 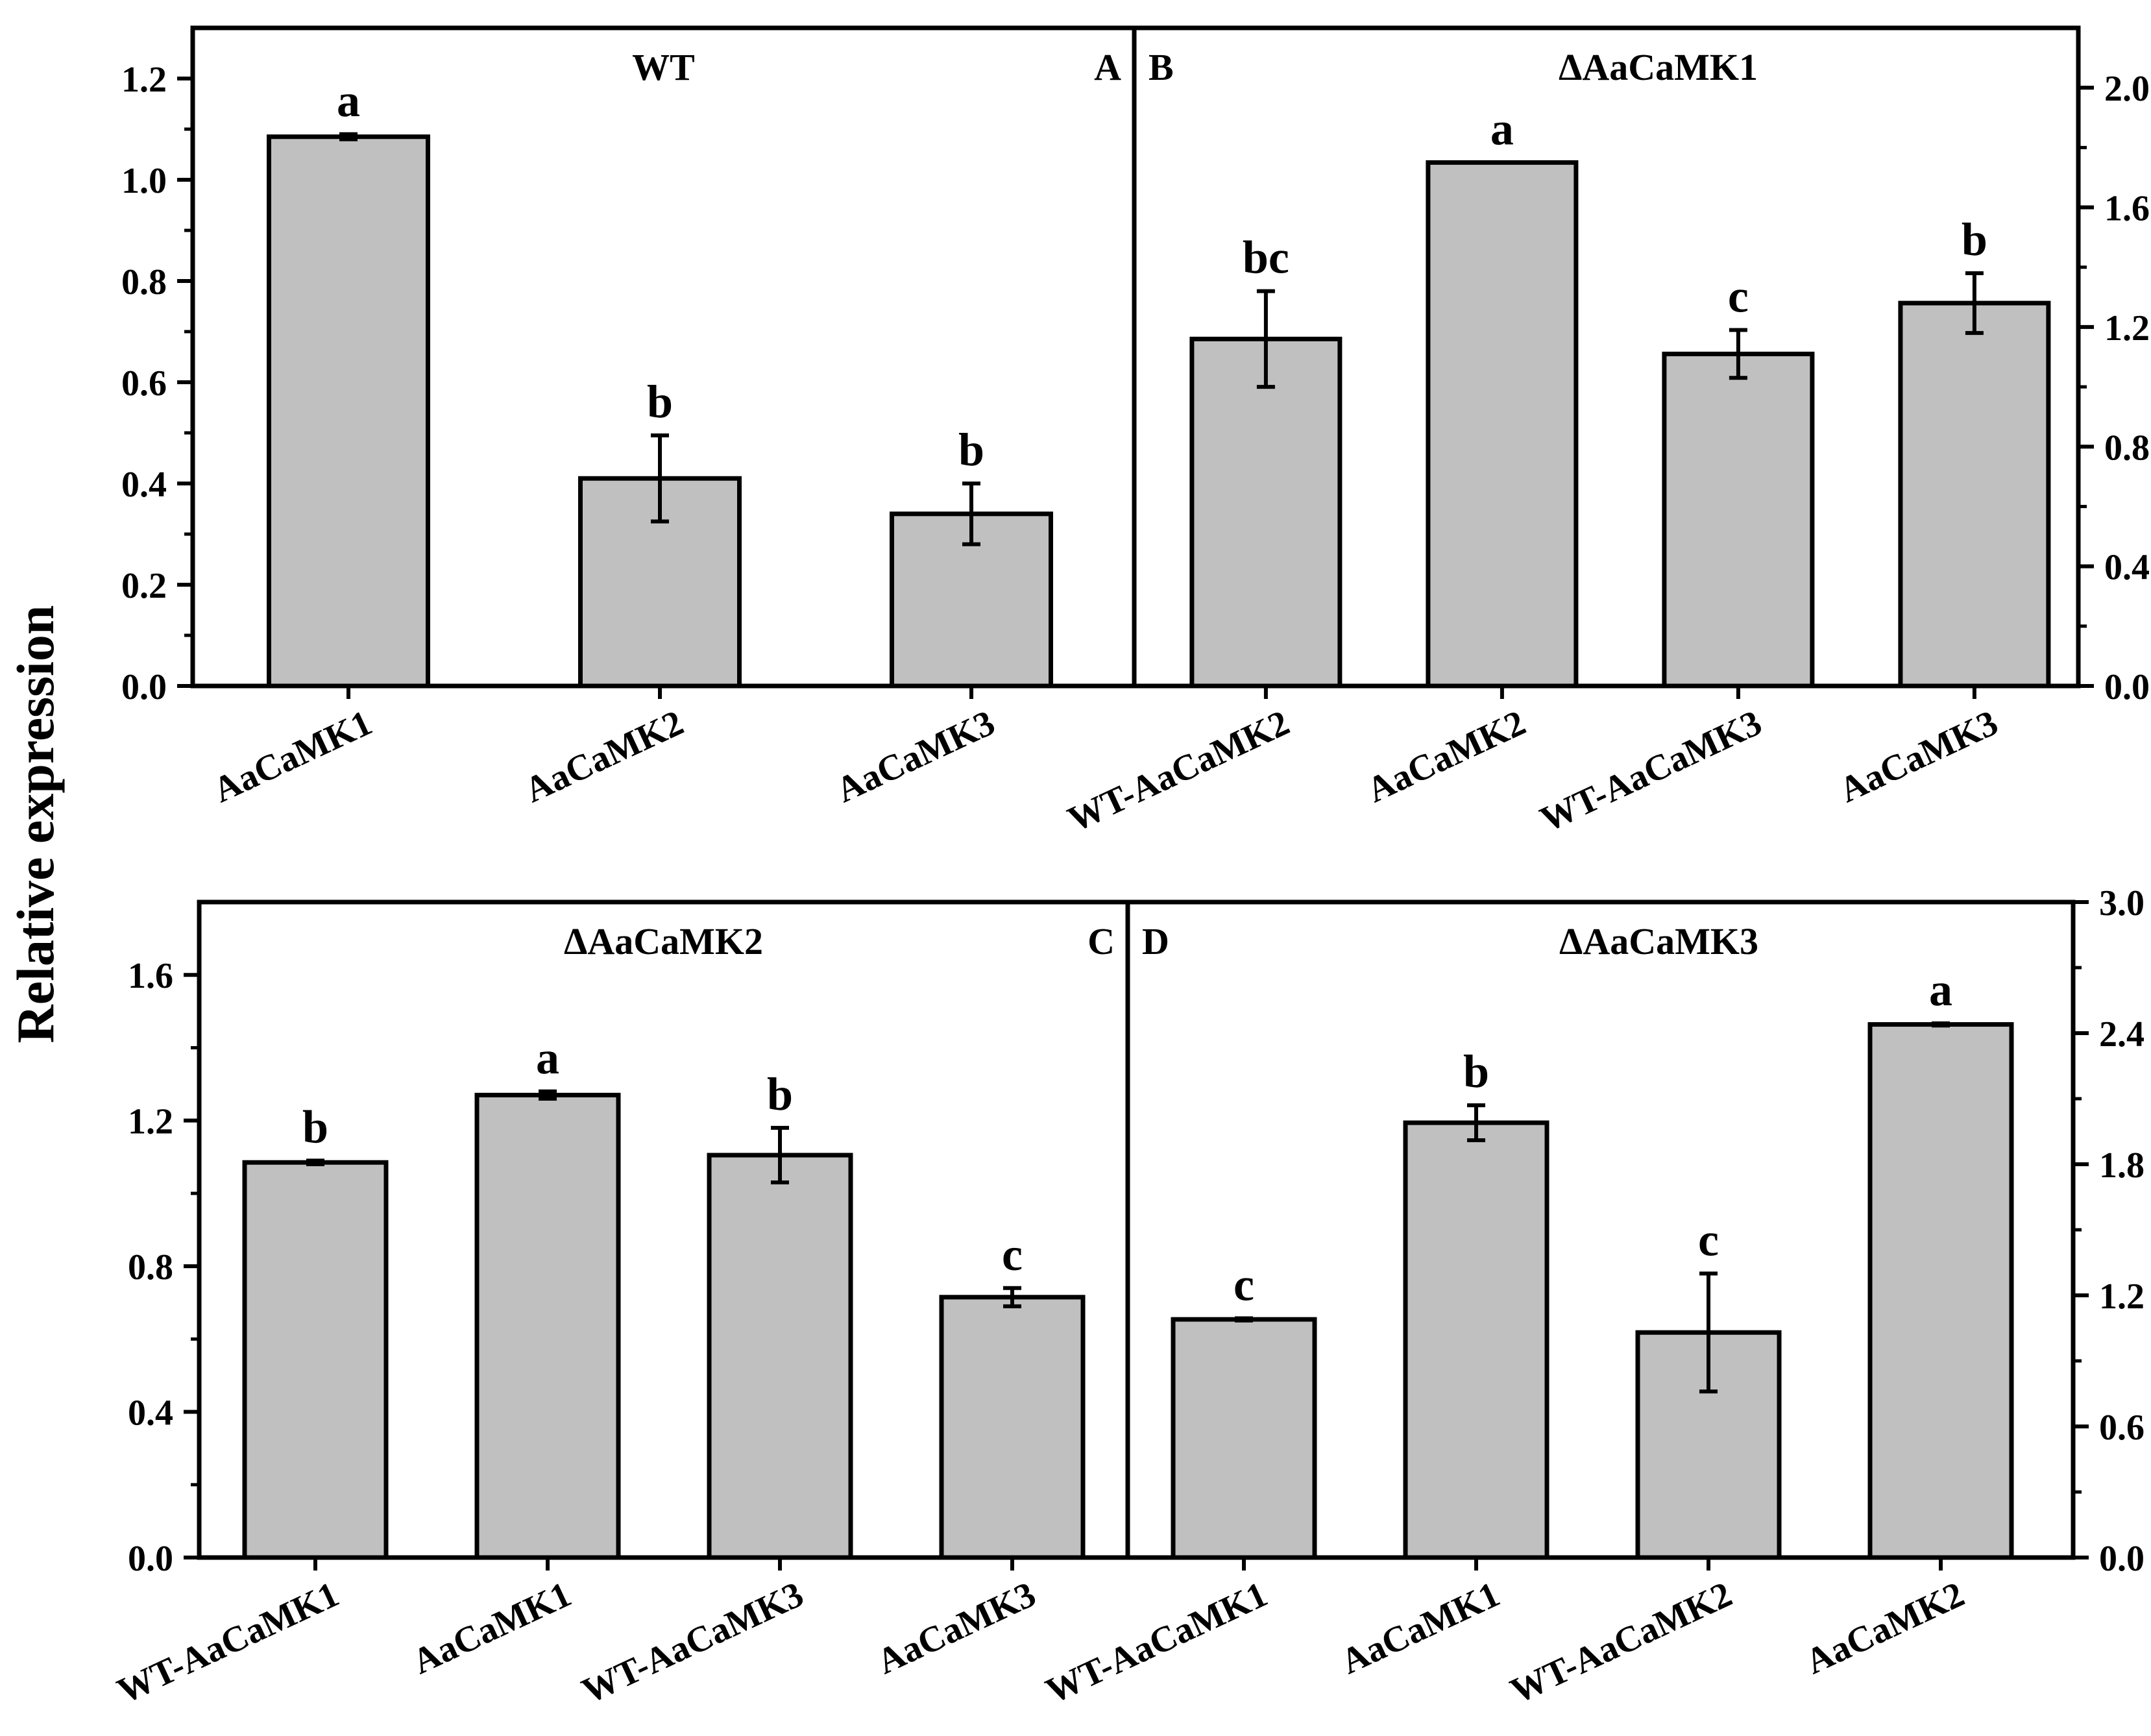 What do you see at coordinates (2122, 1034) in the screenshot?
I see `y-tick-label: 2.4` at bounding box center [2122, 1034].